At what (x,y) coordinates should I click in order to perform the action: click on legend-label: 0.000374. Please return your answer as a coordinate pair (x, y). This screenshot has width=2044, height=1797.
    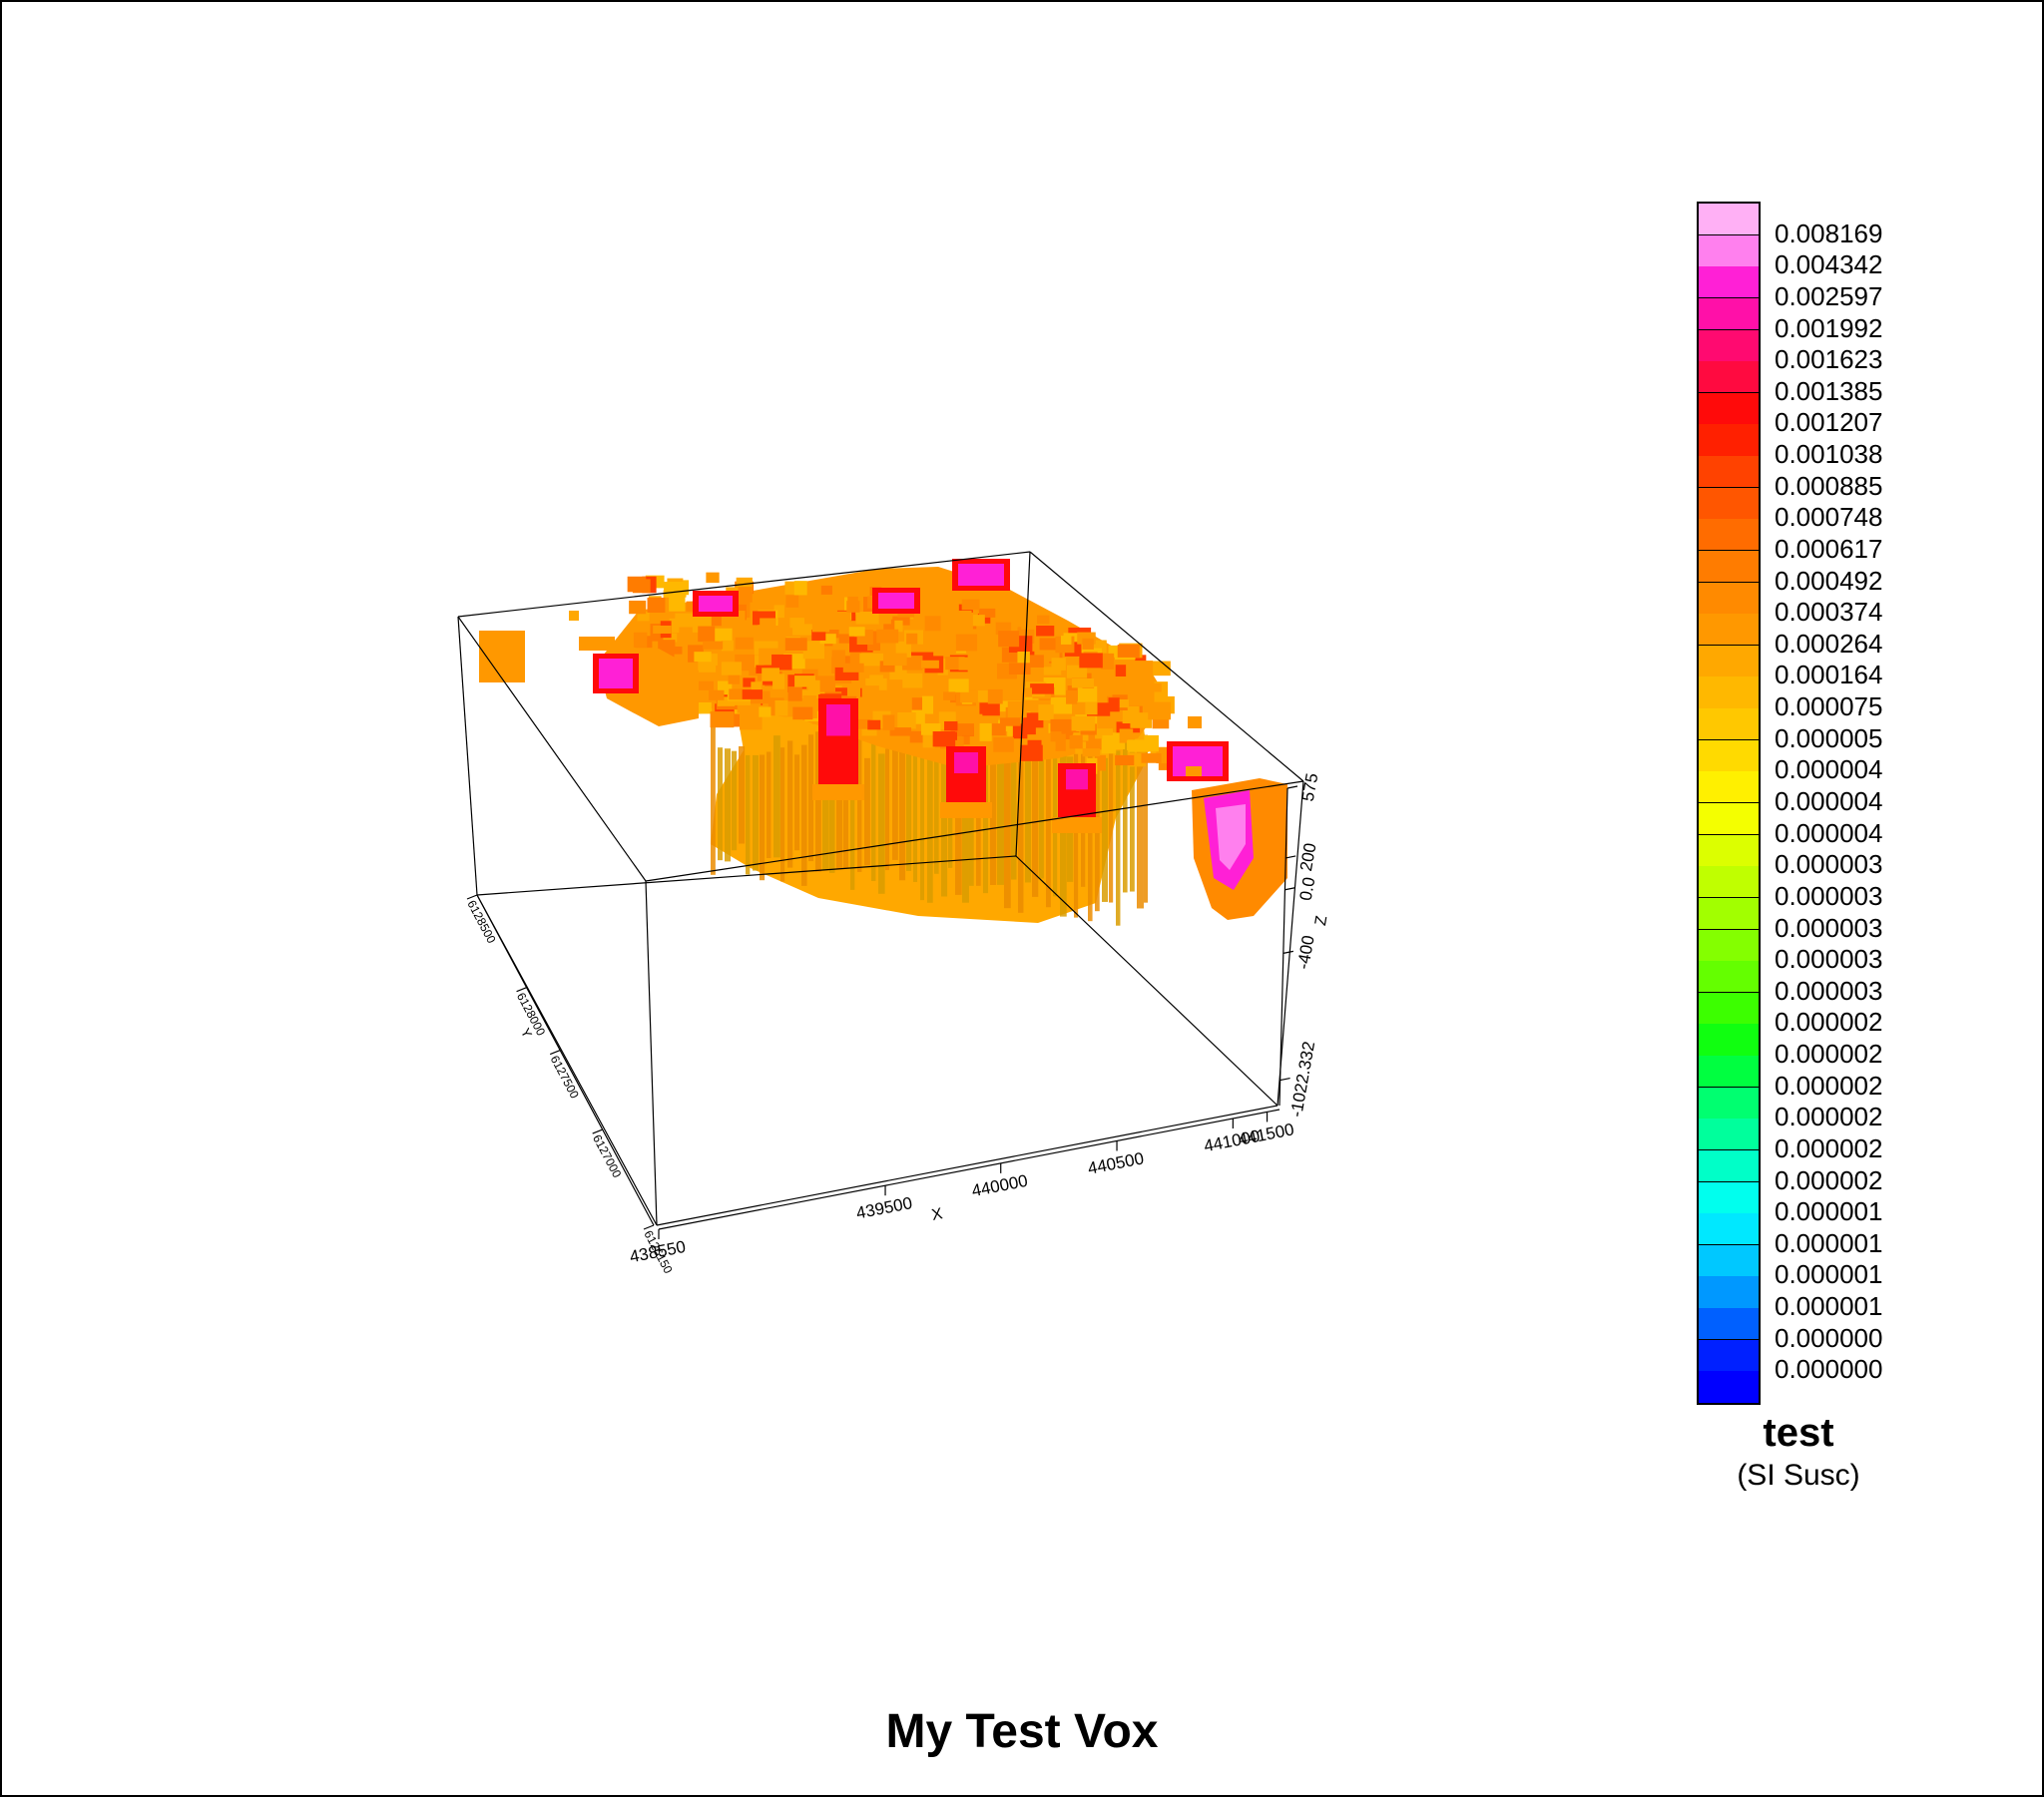
    Looking at the image, I should click on (1829, 613).